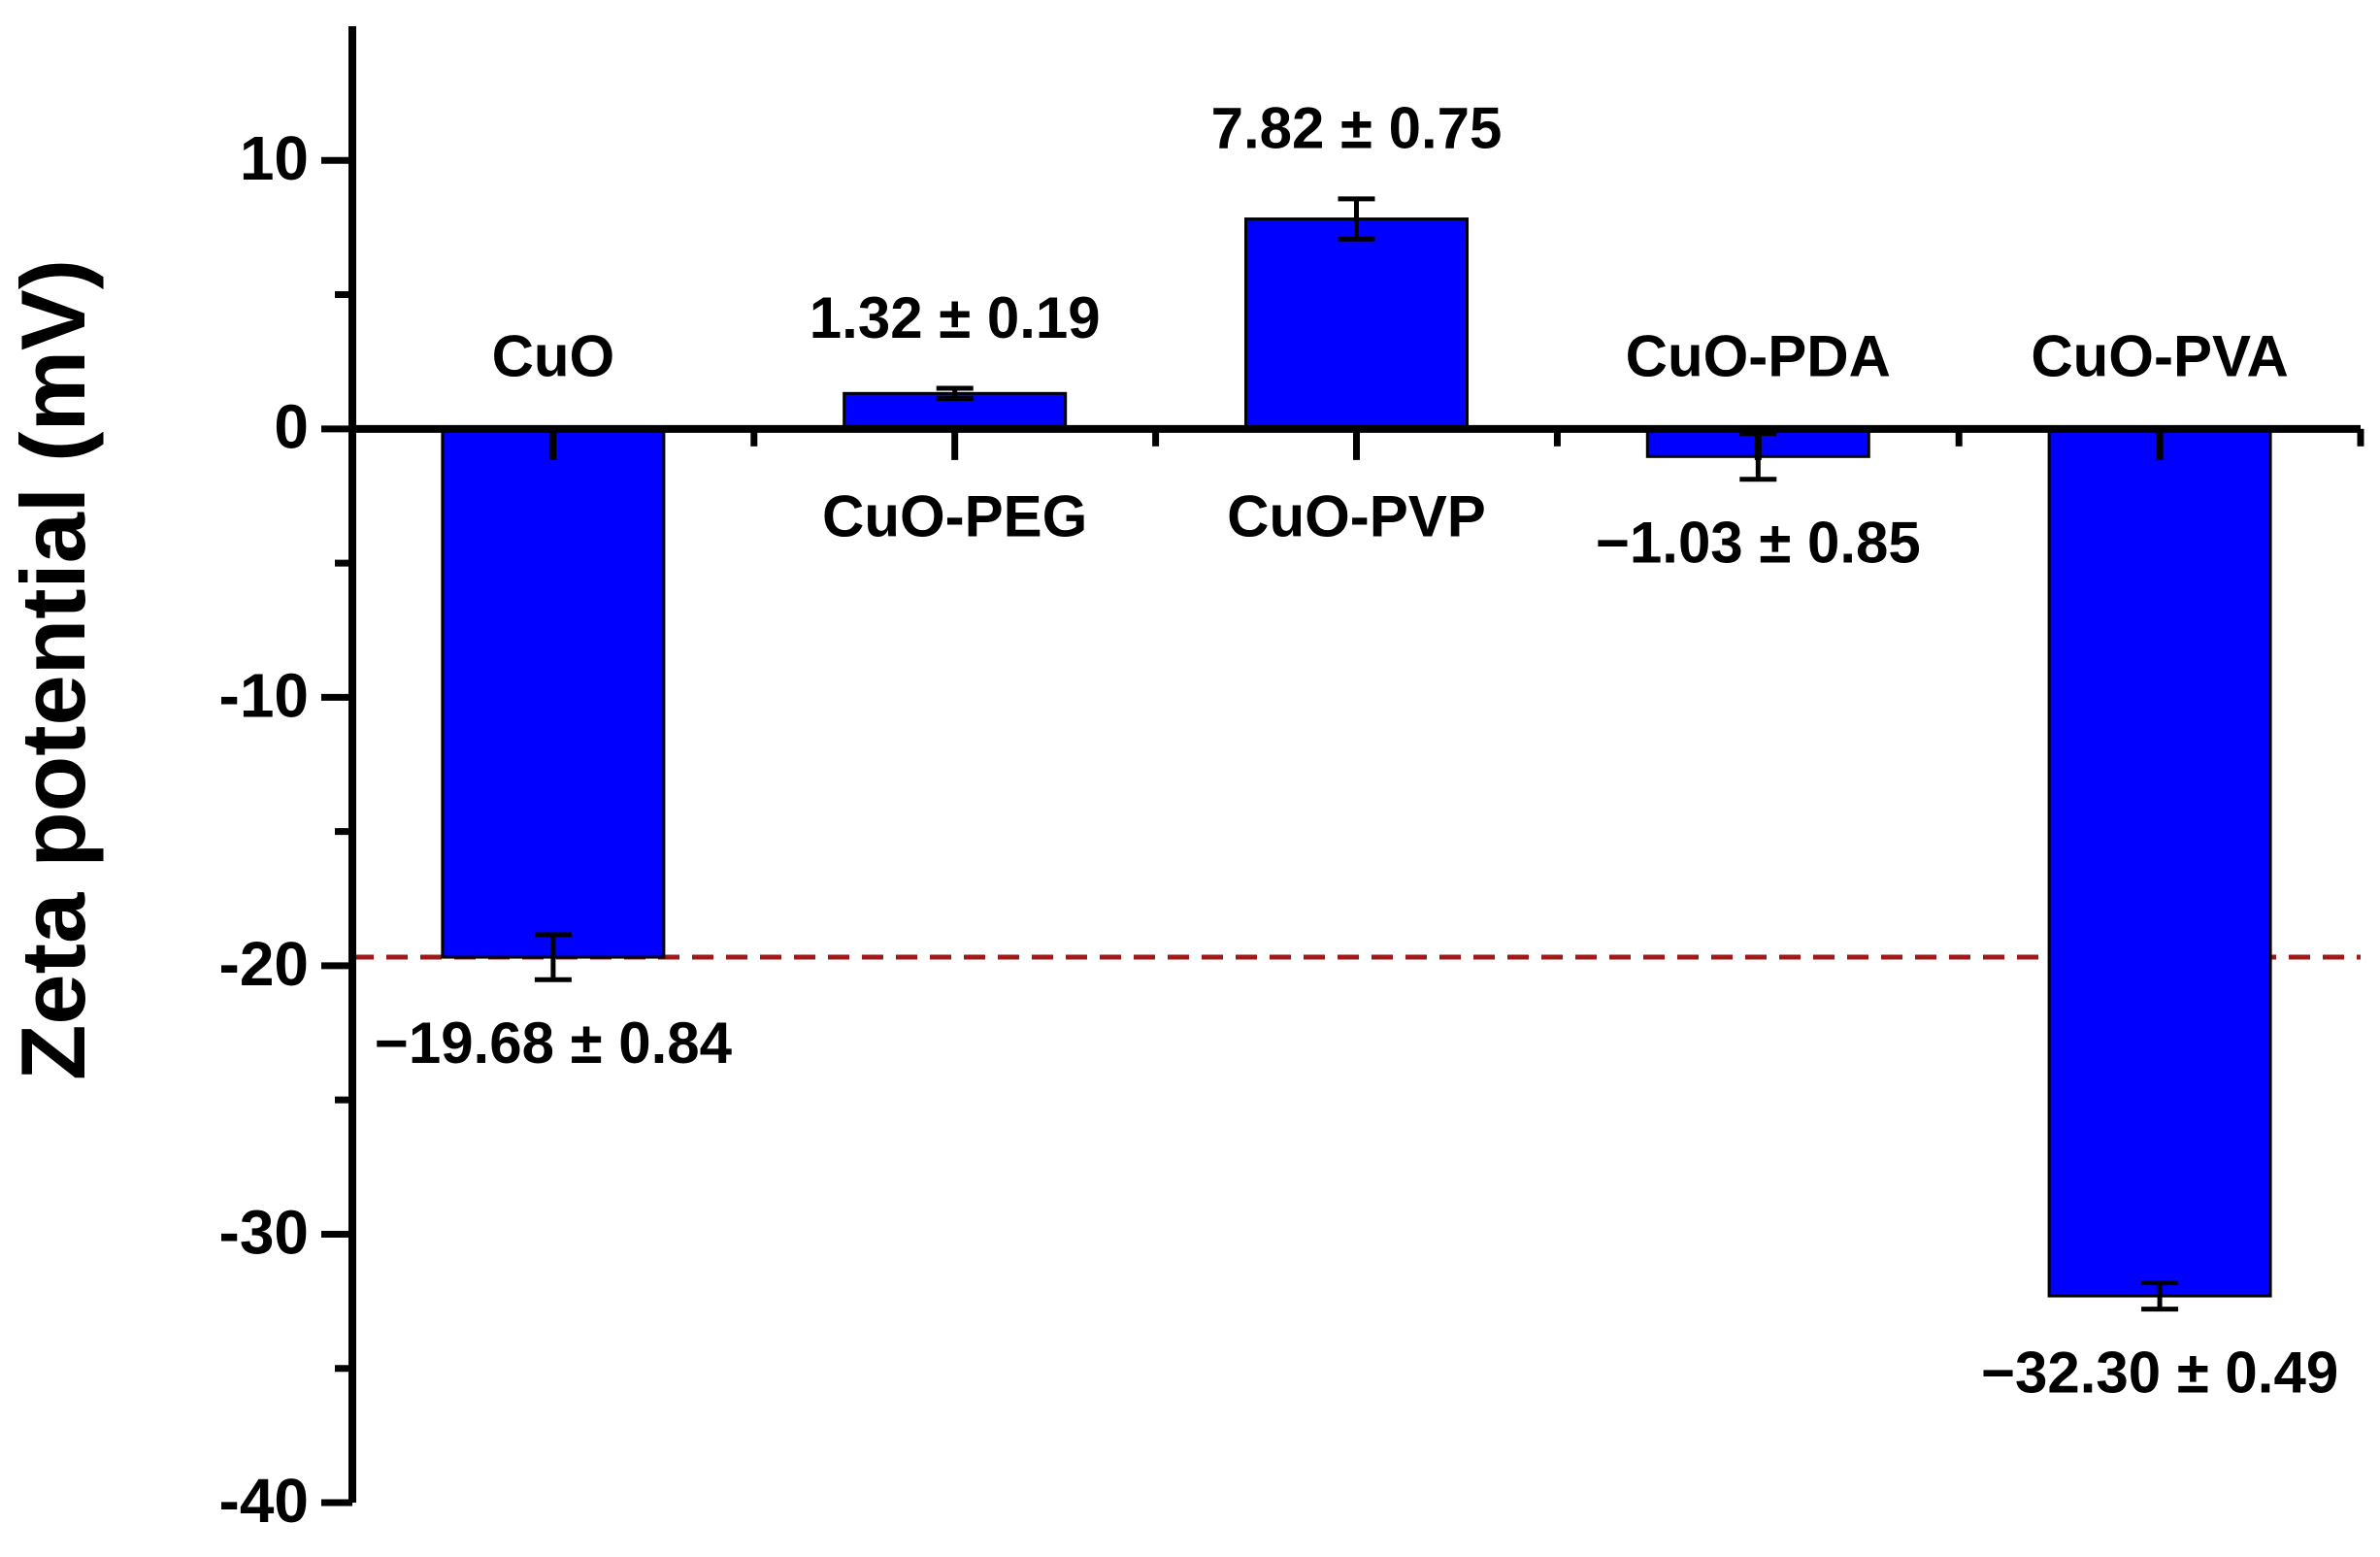 This screenshot has height=1557, width=2380. Describe the element at coordinates (264, 964) in the screenshot. I see `y-tick-label: -20` at that location.